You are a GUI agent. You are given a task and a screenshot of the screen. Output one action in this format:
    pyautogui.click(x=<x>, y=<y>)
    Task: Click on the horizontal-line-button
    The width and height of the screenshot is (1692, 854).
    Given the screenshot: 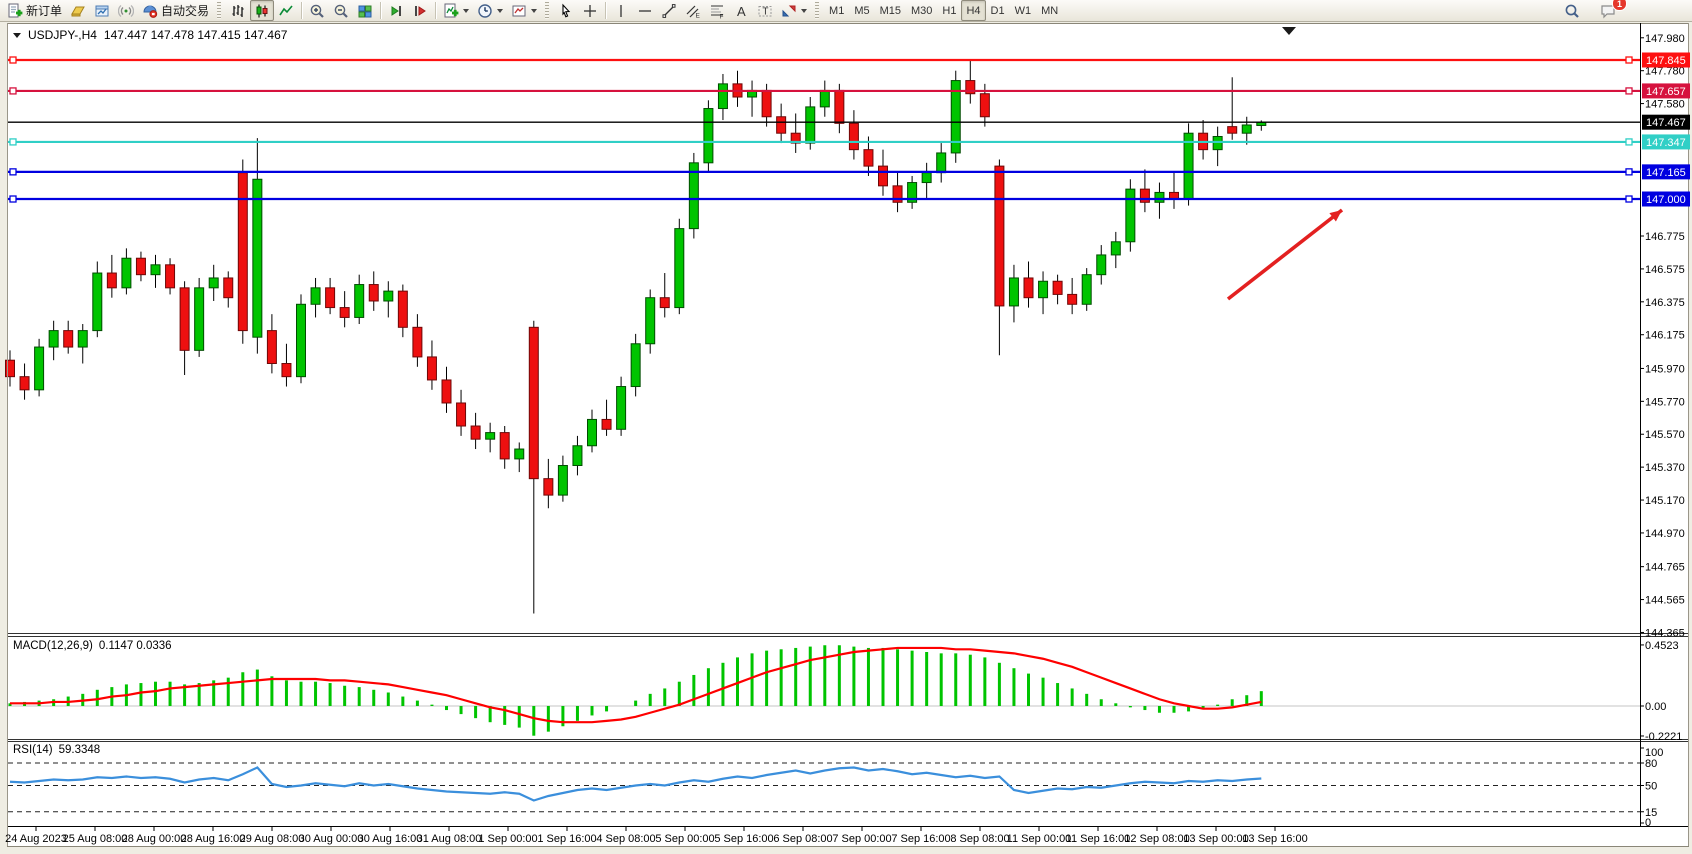 What is the action you would take?
    pyautogui.click(x=645, y=10)
    